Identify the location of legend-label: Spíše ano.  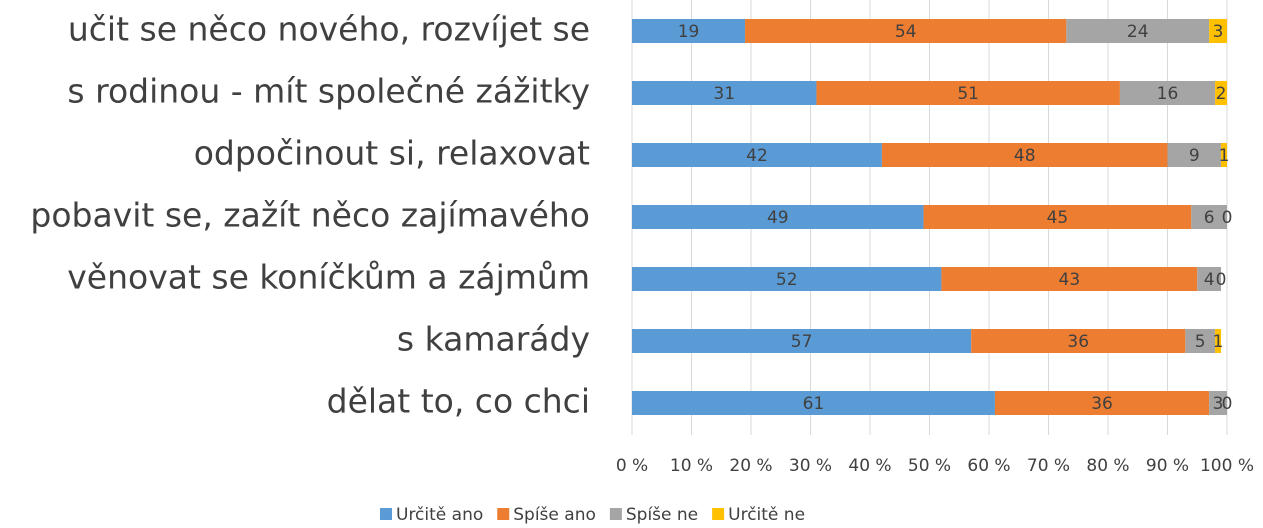
(554, 515).